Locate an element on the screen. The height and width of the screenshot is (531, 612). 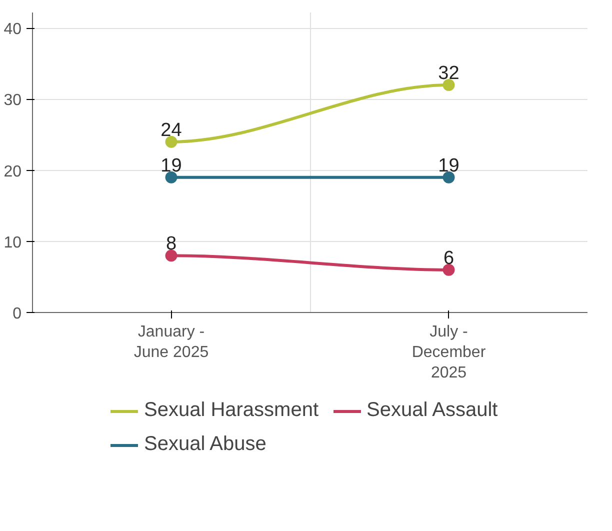
y-tick-label: 30 is located at coordinates (13, 101).